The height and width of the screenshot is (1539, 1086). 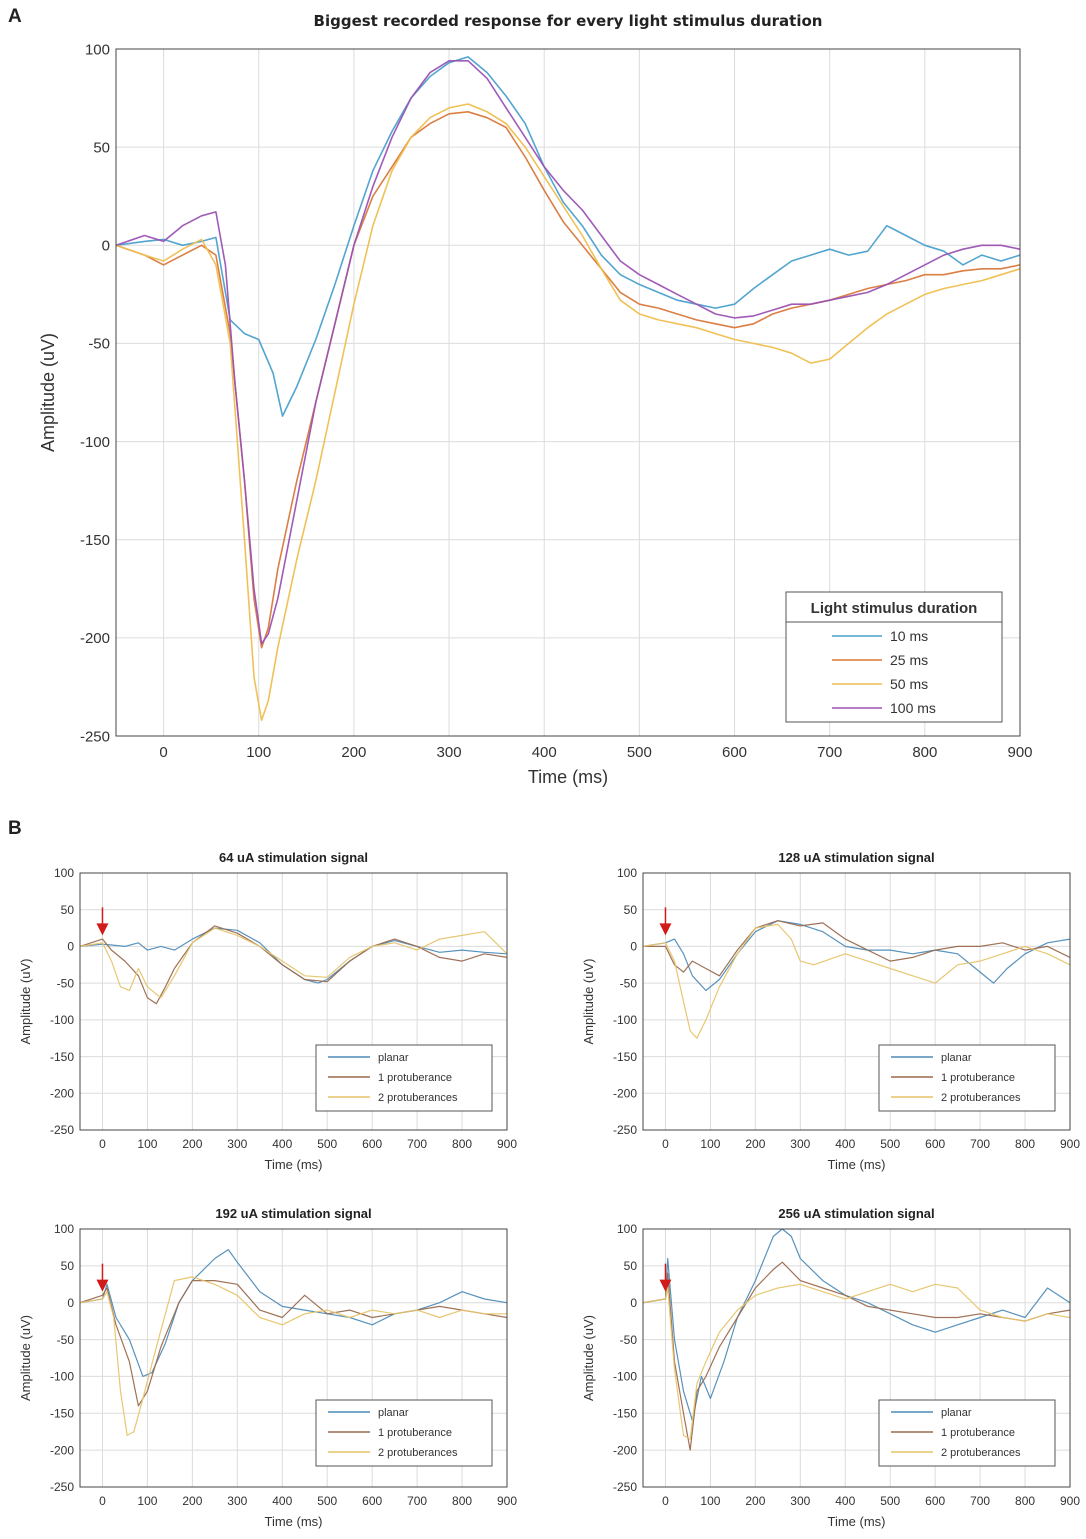 I want to click on legend-title: Light stimulus duration, so click(x=894, y=608).